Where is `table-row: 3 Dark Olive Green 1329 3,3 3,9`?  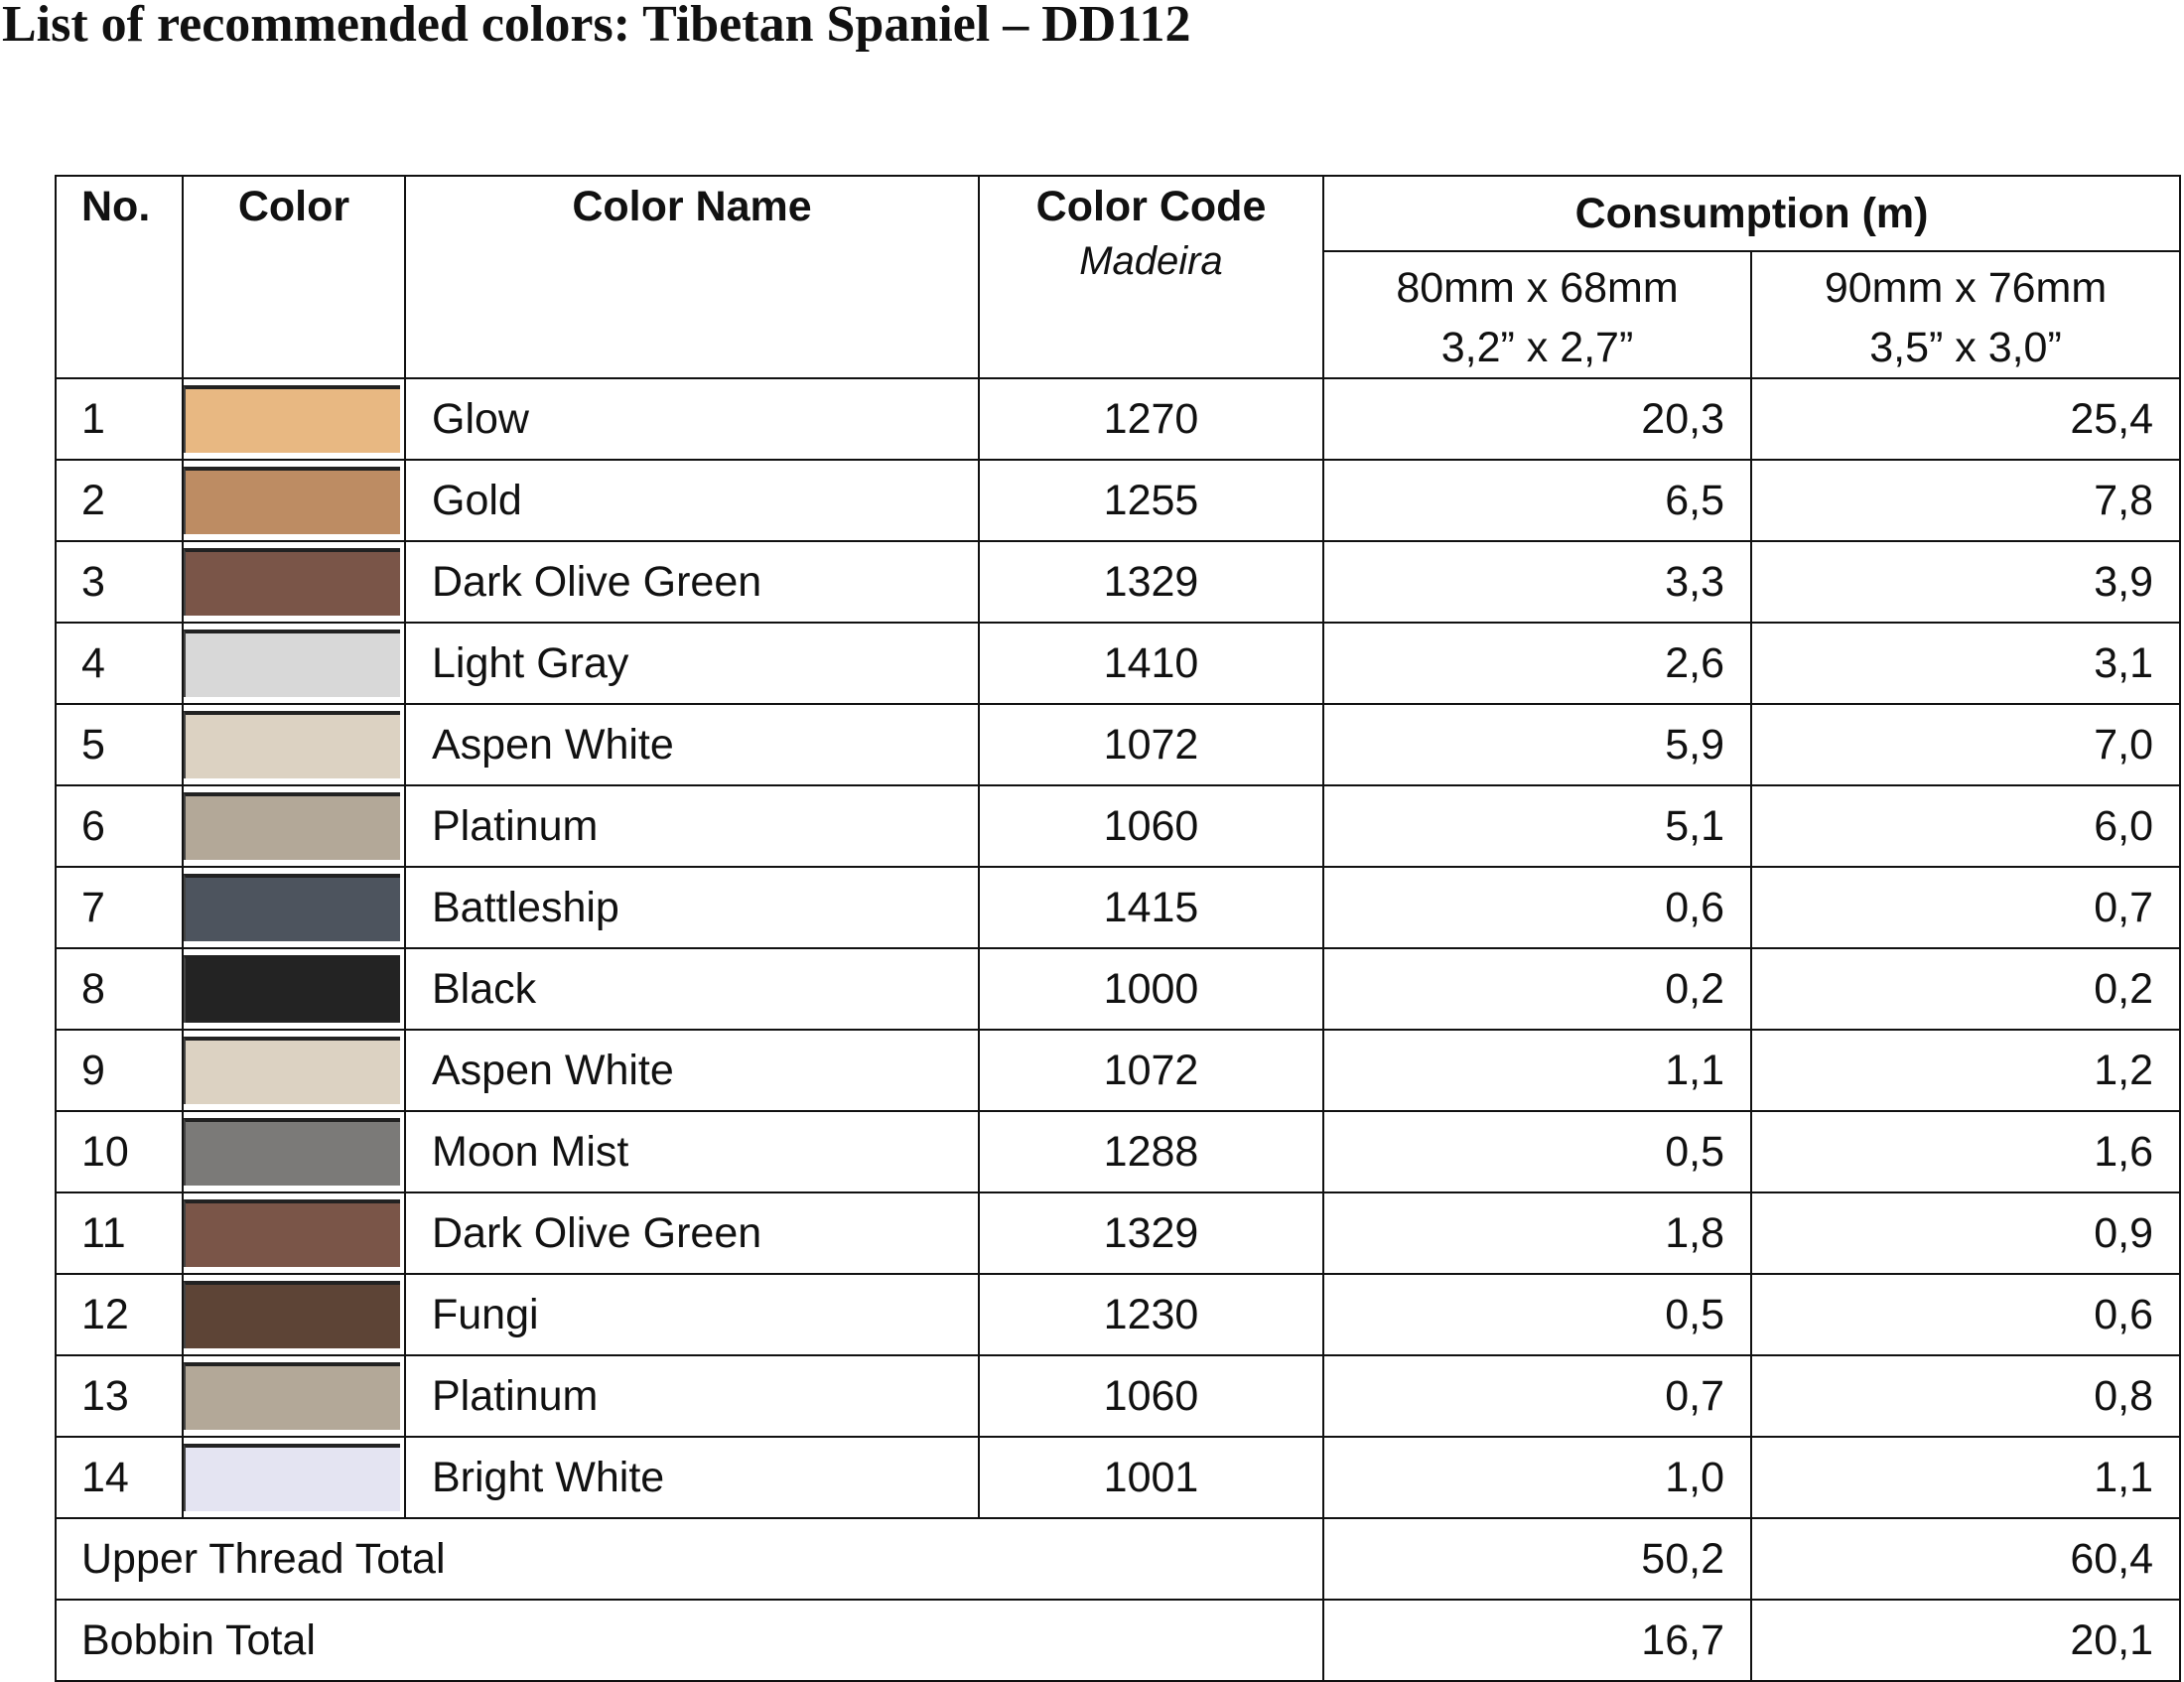 table-row: 3 Dark Olive Green 1329 3,3 3,9 is located at coordinates (1118, 582).